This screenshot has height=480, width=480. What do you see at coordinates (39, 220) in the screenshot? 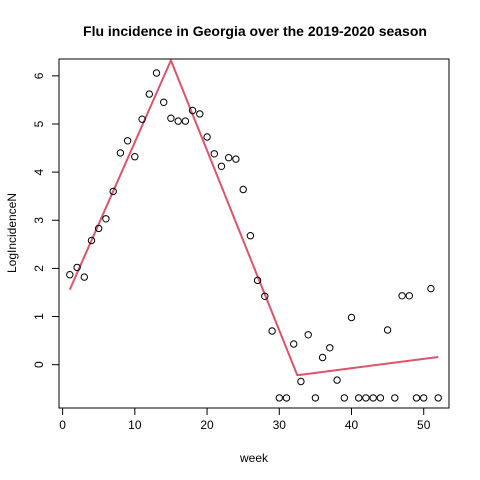
I see `y-tick-label: 3` at bounding box center [39, 220].